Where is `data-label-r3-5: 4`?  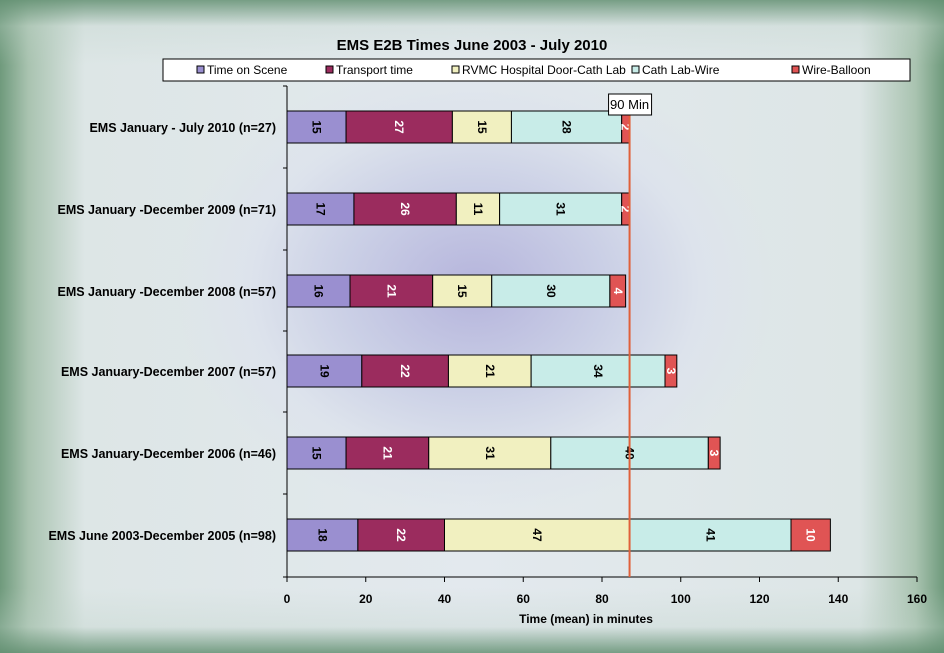 data-label-r3-5: 4 is located at coordinates (618, 291).